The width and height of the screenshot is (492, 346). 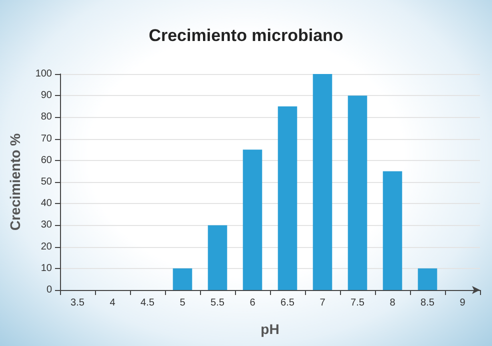 What do you see at coordinates (46, 117) in the screenshot?
I see `y-tick-label: 80` at bounding box center [46, 117].